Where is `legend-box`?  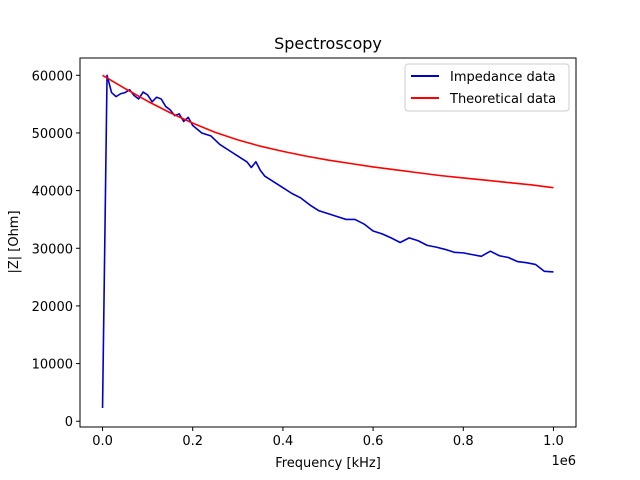
legend-box is located at coordinates (487, 87).